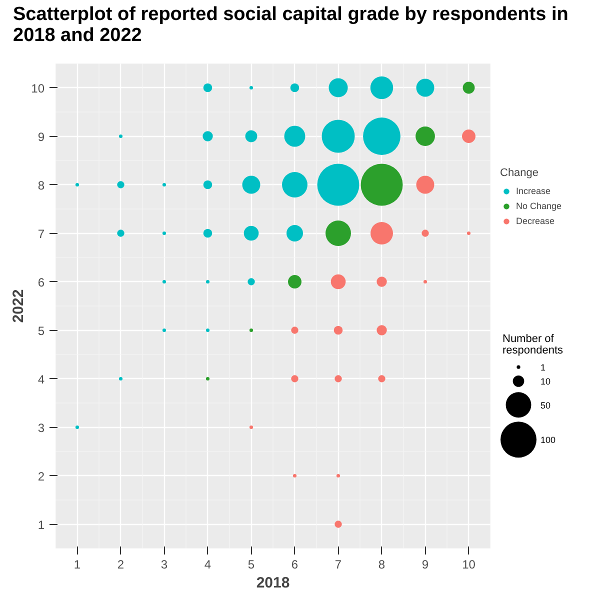 This screenshot has height=601, width=600. What do you see at coordinates (469, 565) in the screenshot?
I see `x-tick-label: 10` at bounding box center [469, 565].